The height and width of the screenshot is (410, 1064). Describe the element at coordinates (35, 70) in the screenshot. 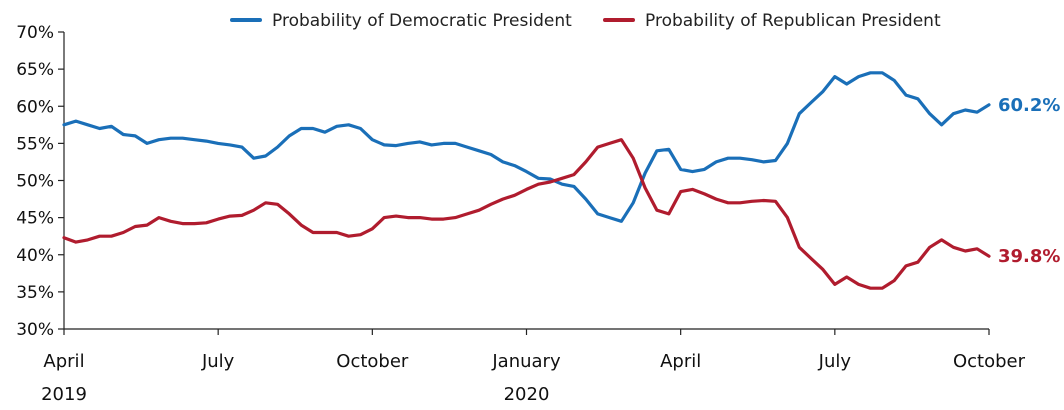

I see `y-tick-label: 65%` at that location.